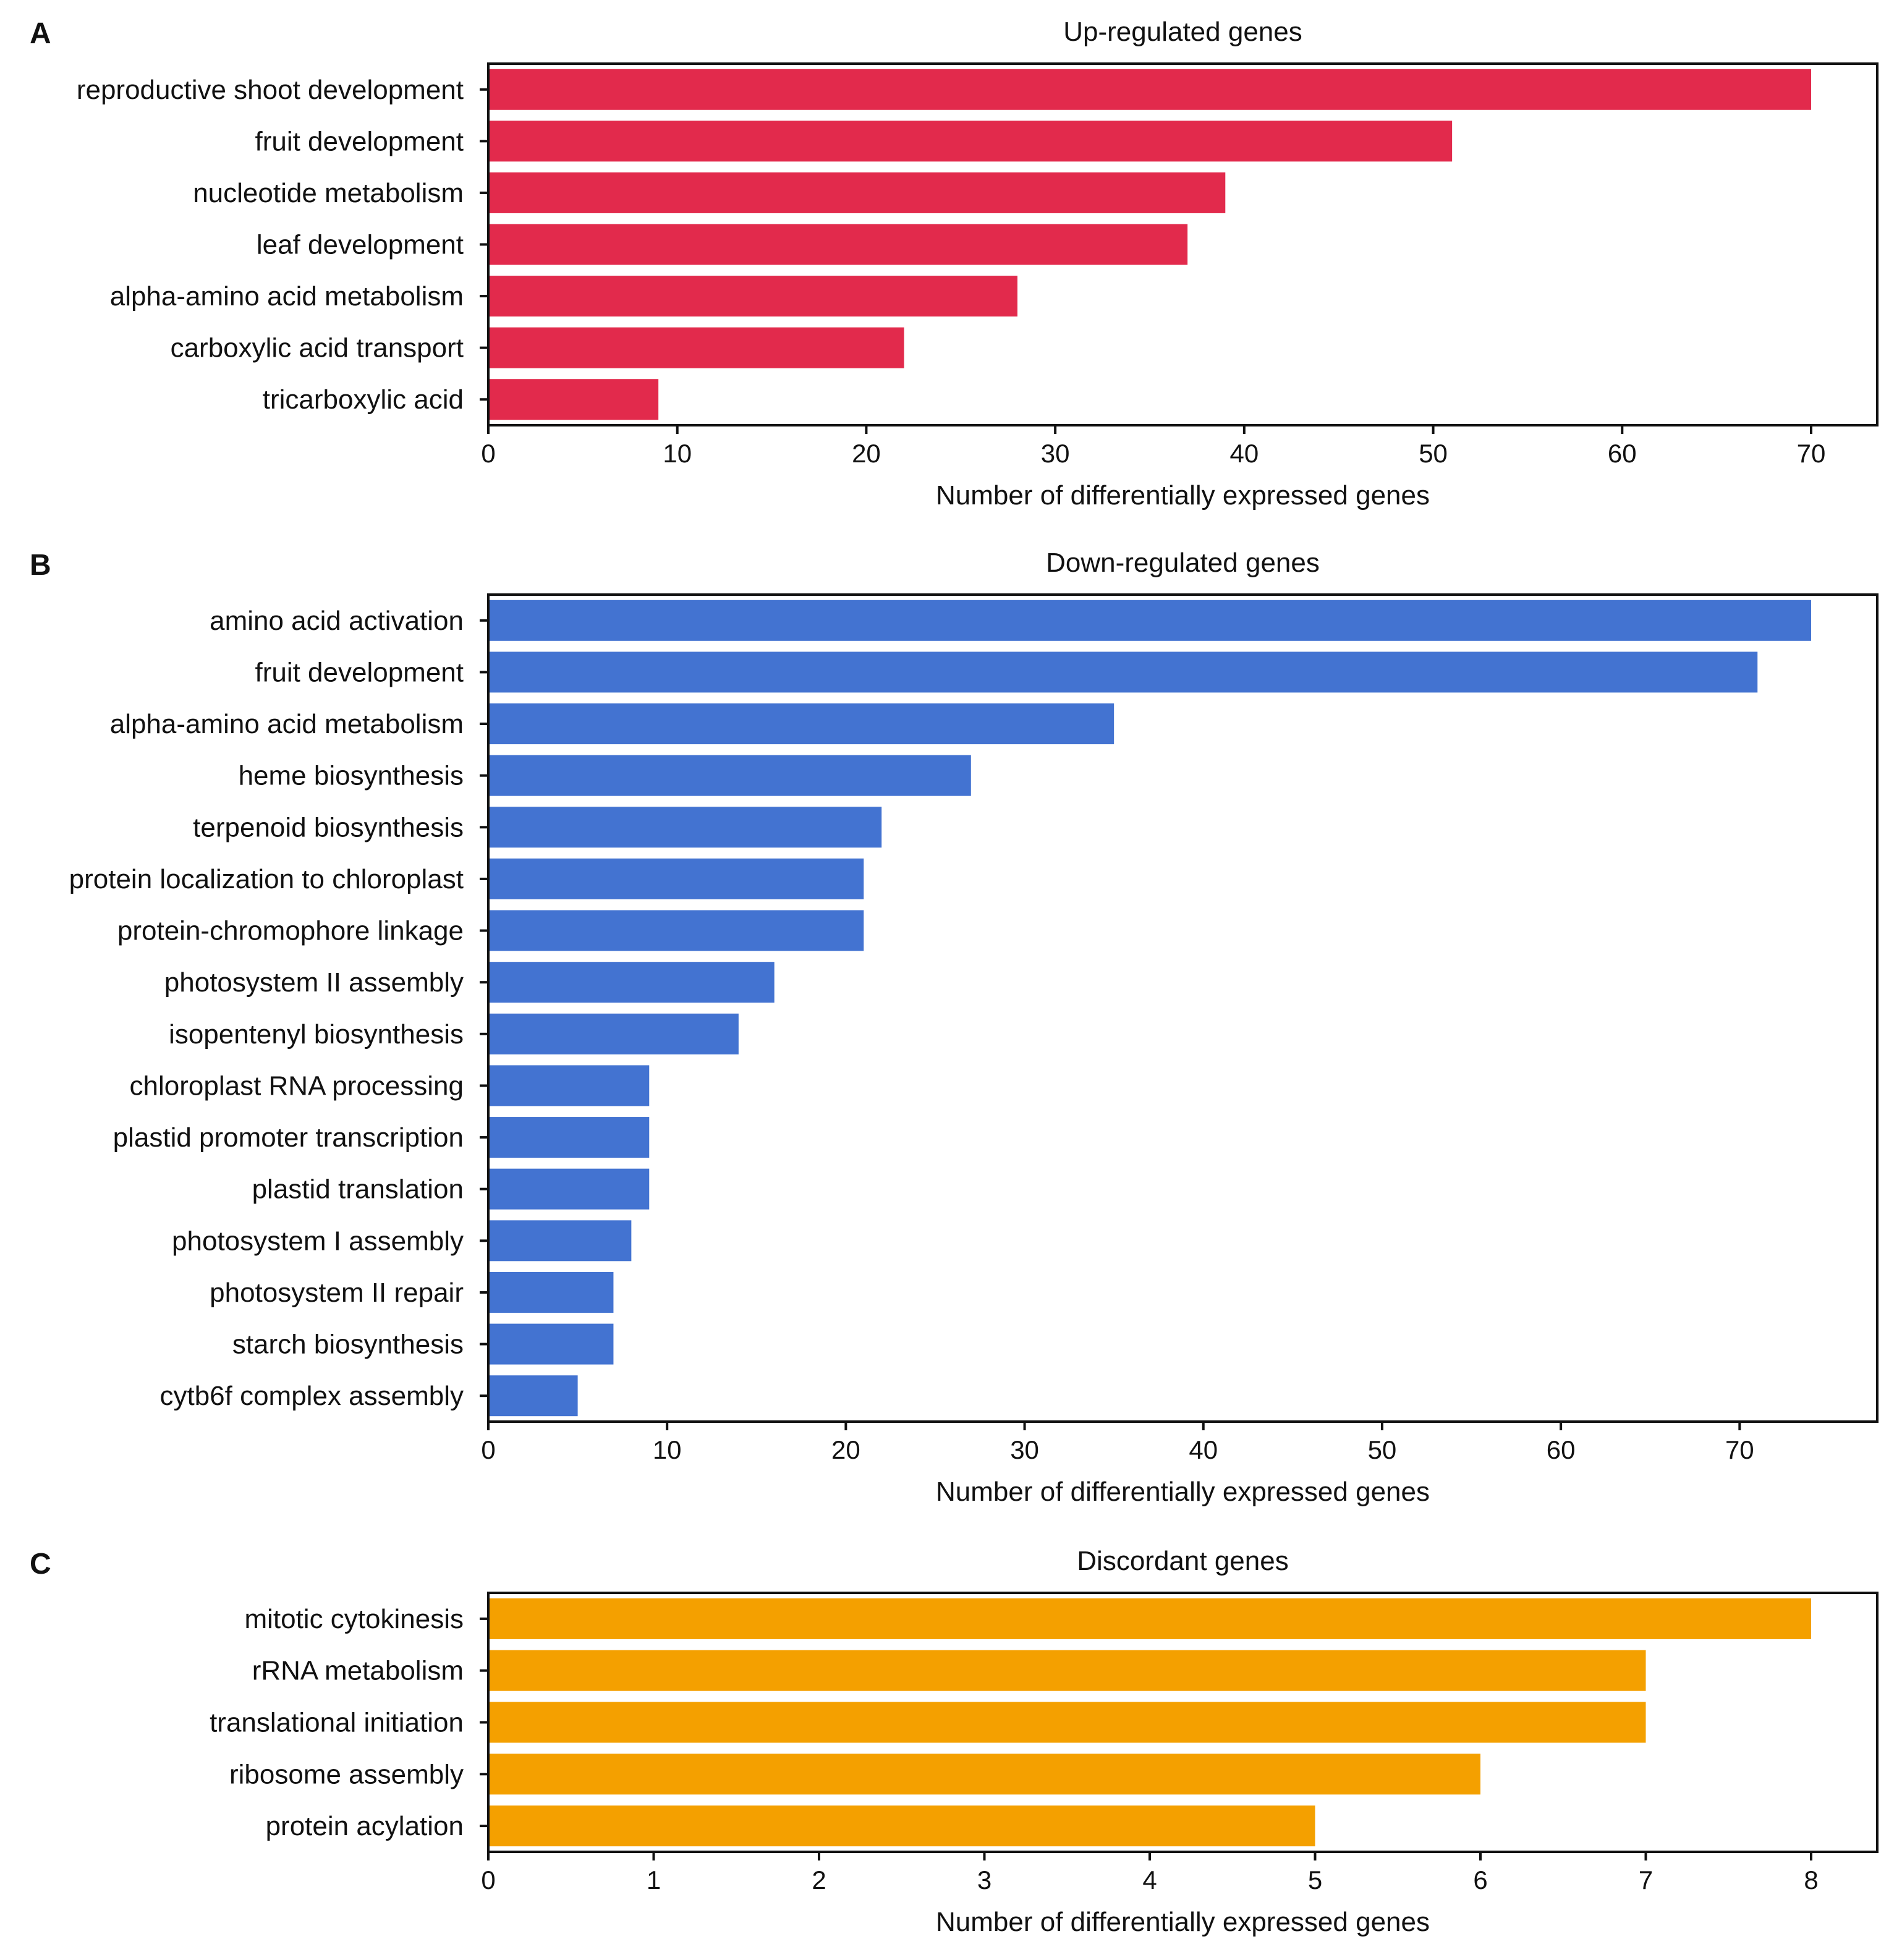 Image resolution: width=1902 pixels, height=1960 pixels. Describe the element at coordinates (1480, 1880) in the screenshot. I see `x-tick-label: 6` at that location.